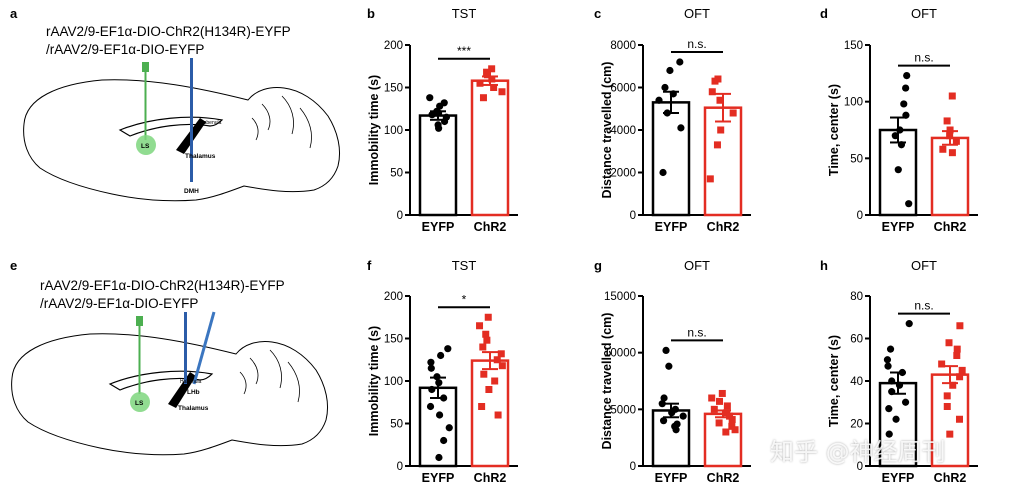 The width and height of the screenshot is (1014, 492). What do you see at coordinates (193, 392) in the screenshot?
I see `target-label-e: LHb` at bounding box center [193, 392].